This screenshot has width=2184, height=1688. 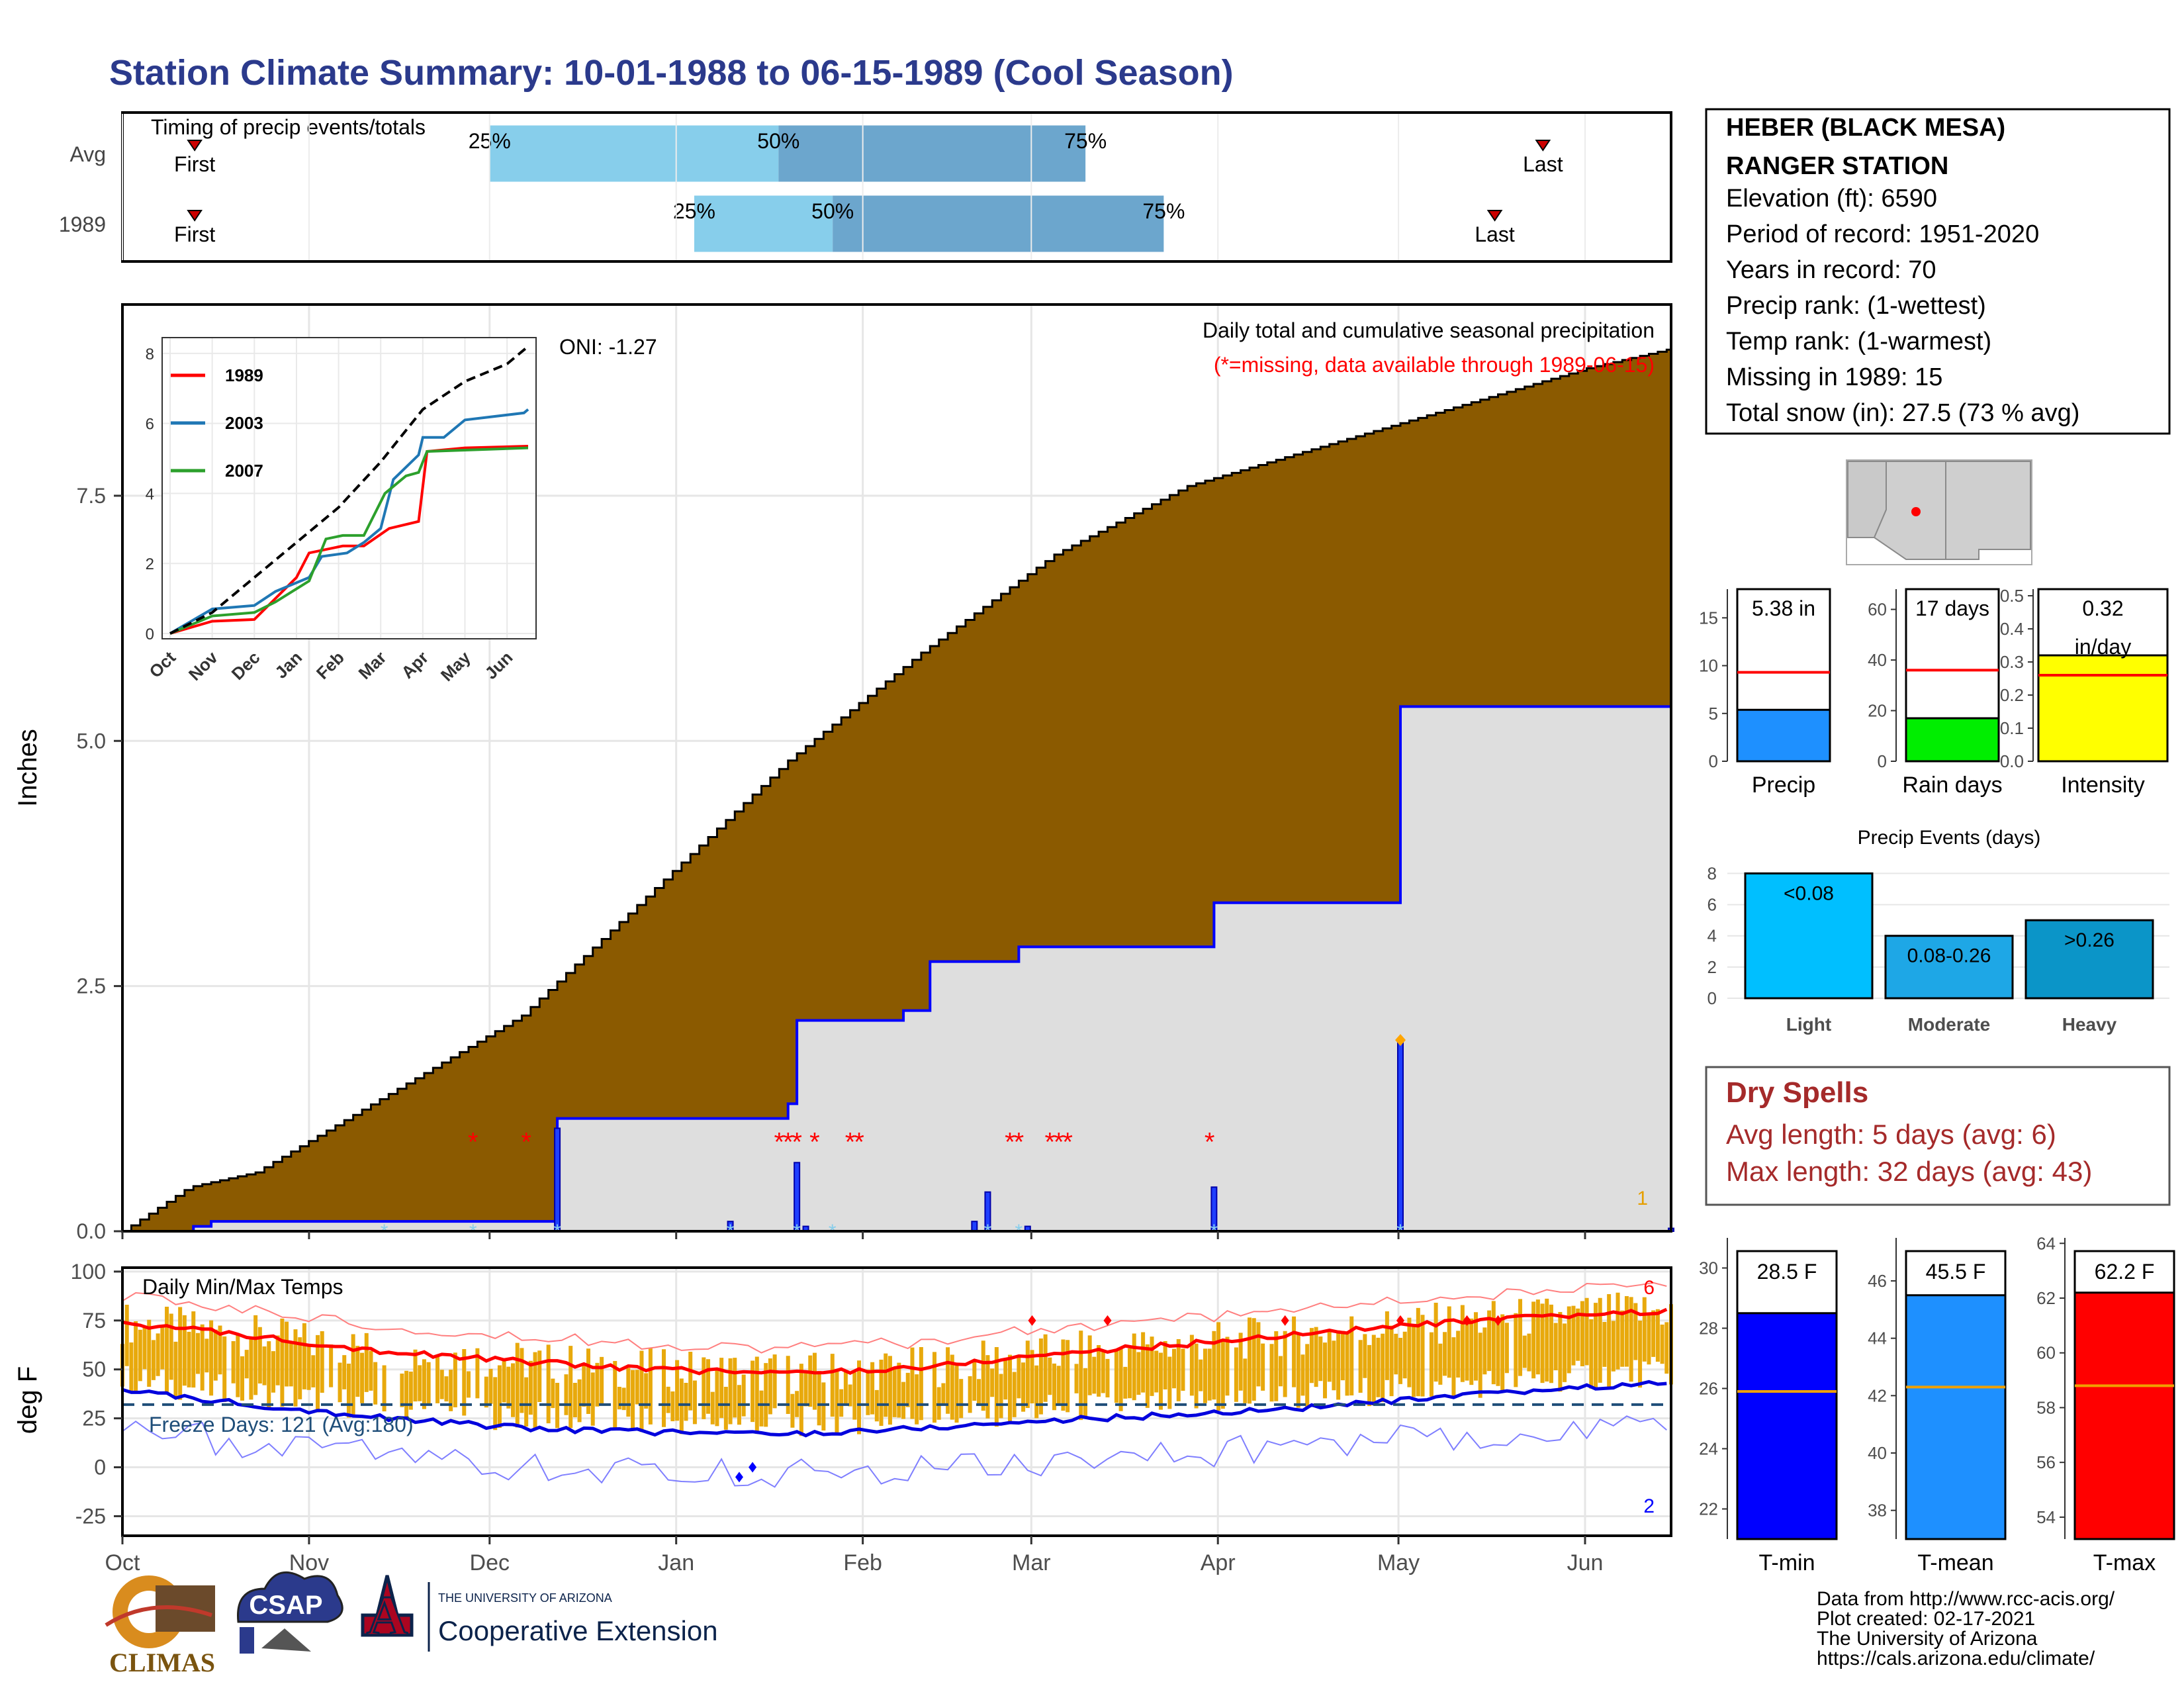 I want to click on temp-bar-value-label: 62.2 F, so click(x=2125, y=1272).